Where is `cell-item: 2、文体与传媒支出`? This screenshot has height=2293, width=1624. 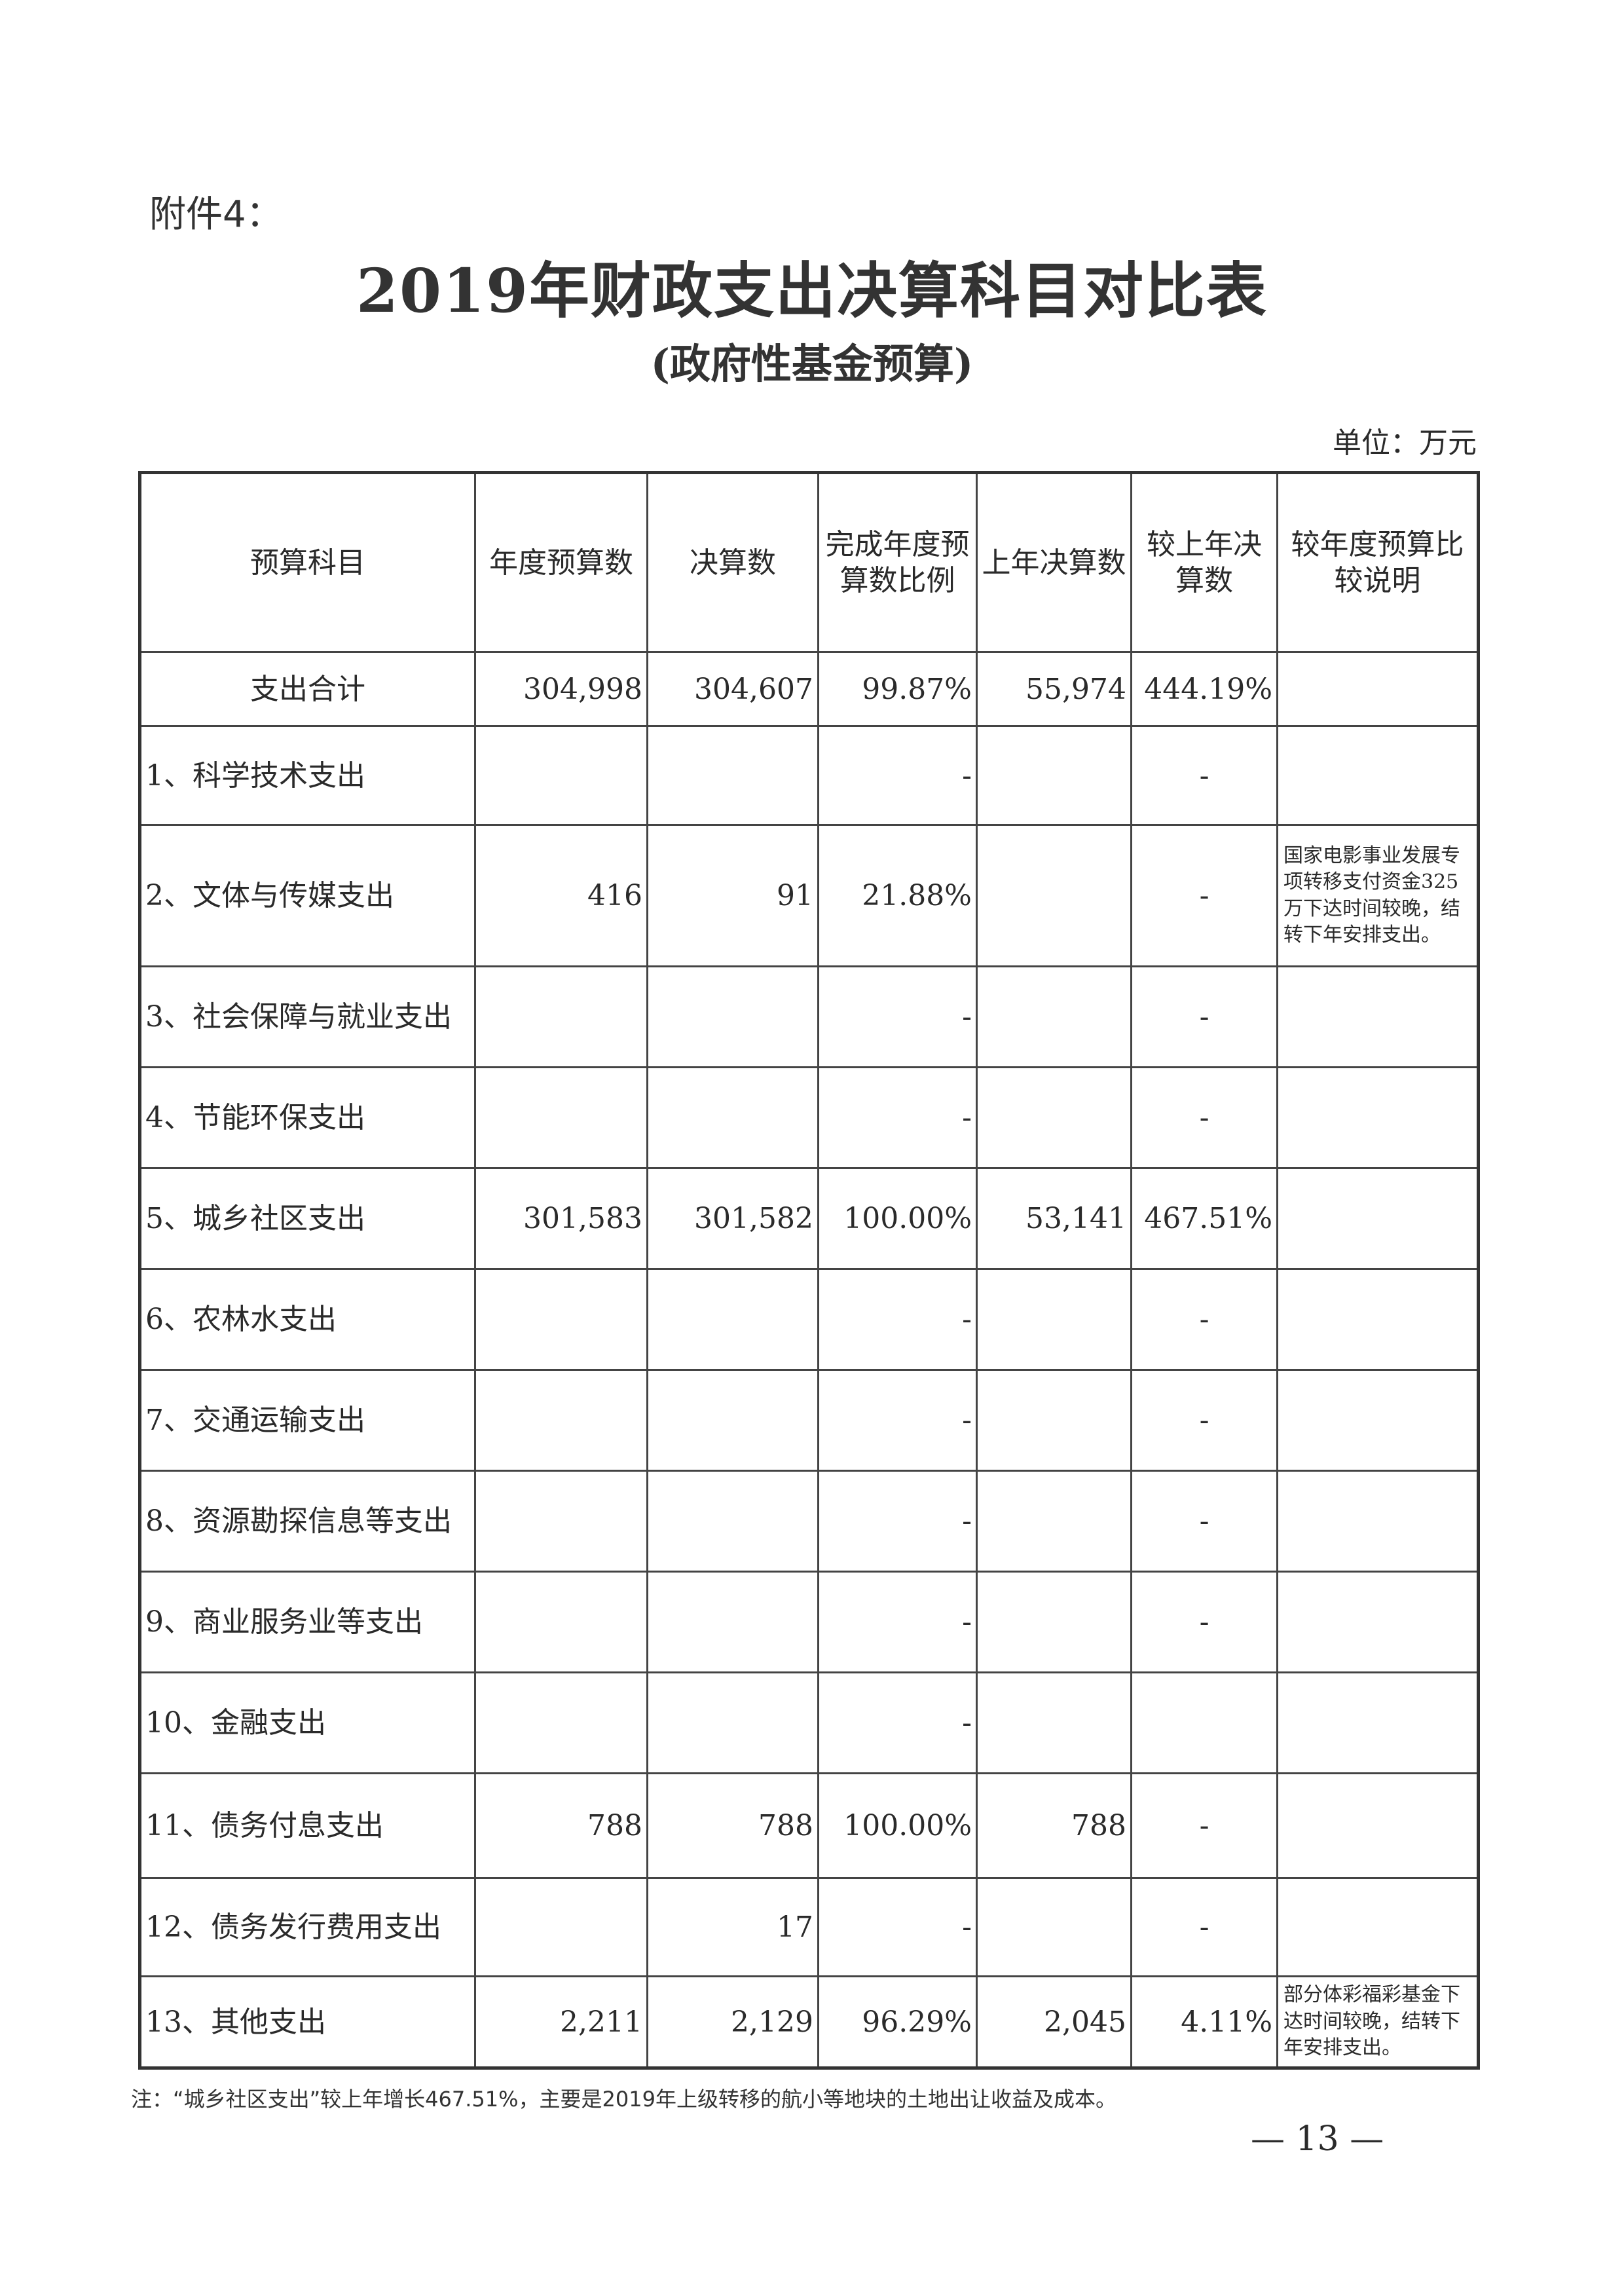 cell-item: 2、文体与传媒支出 is located at coordinates (307, 895).